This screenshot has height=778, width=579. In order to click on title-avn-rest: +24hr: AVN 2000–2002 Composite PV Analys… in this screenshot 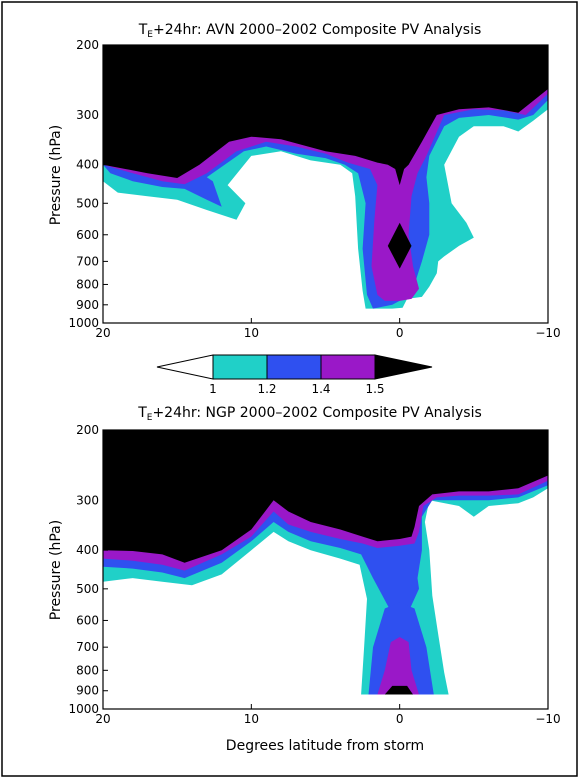, I will do `click(317, 30)`.